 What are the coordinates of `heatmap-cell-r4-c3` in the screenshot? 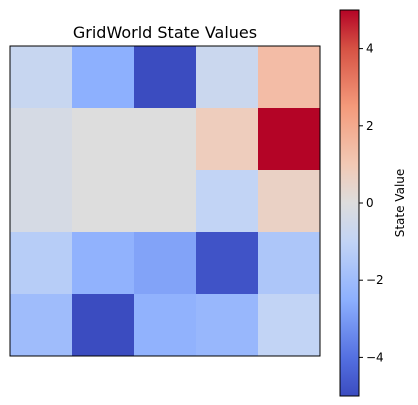 It's located at (227, 325).